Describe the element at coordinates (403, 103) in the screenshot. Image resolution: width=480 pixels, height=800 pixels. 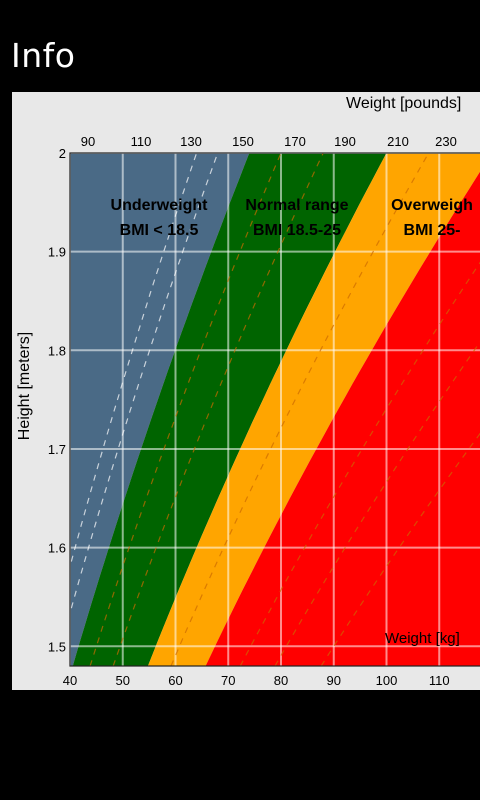
I see `x2-axis-title: Weight [pounds]` at that location.